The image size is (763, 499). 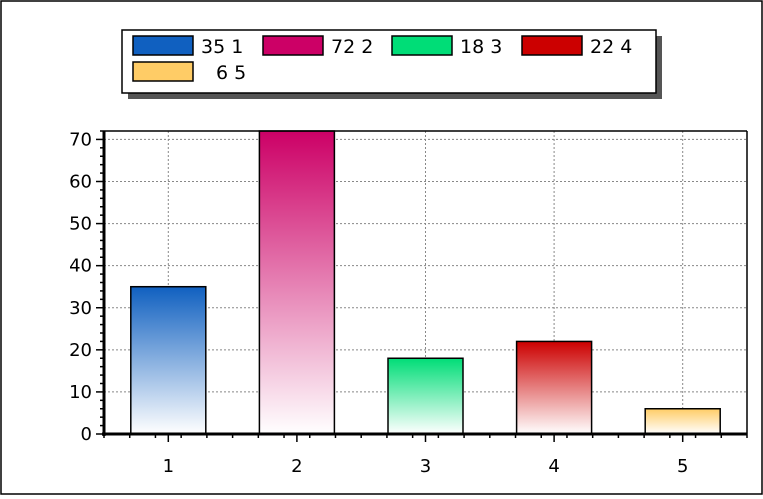 What do you see at coordinates (86, 434) in the screenshot?
I see `y-tick-label: 0` at bounding box center [86, 434].